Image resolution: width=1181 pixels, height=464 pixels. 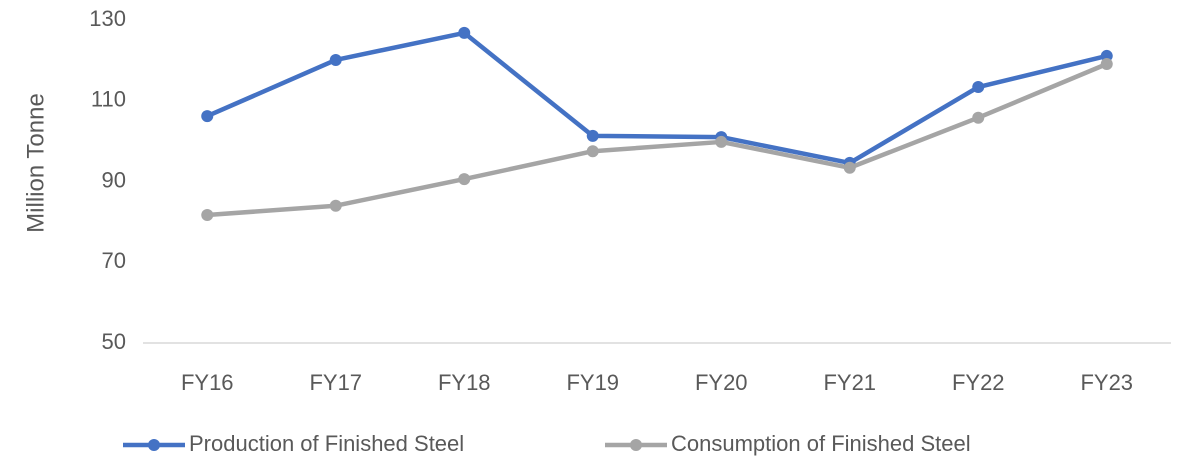 I want to click on y-tick-label: 50, so click(x=114, y=341).